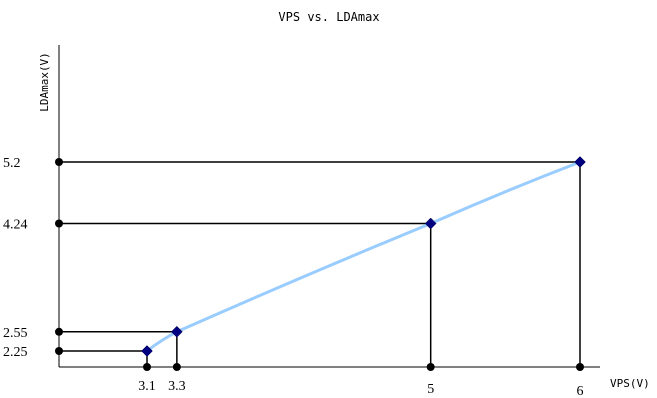 This screenshot has width=657, height=398. What do you see at coordinates (15, 352) in the screenshot?
I see `y-tick-label: 2.25` at bounding box center [15, 352].